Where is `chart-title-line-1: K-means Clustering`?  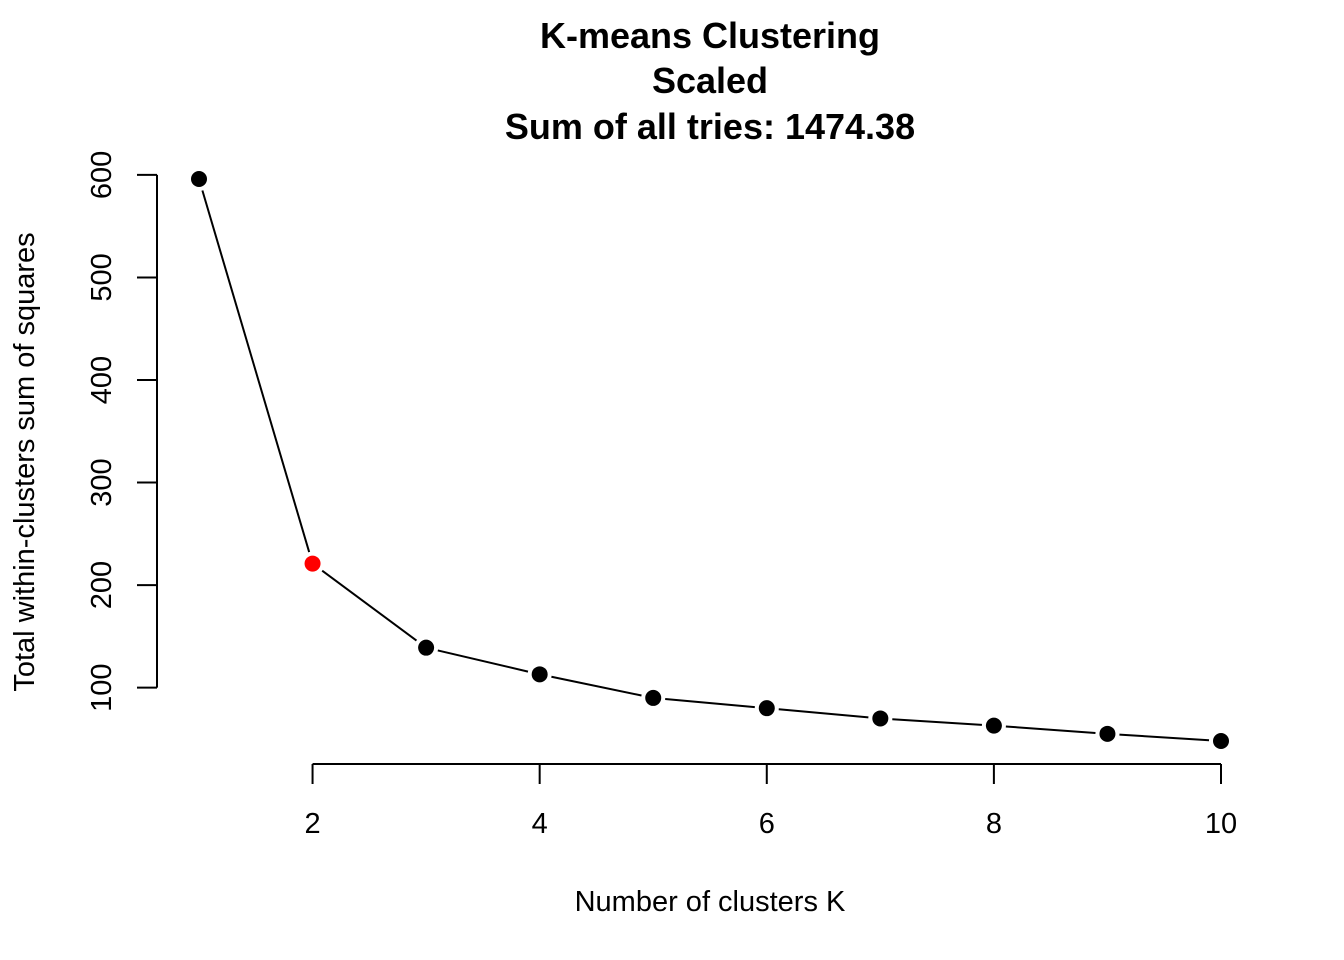
chart-title-line-1: K-means Clustering is located at coordinates (710, 35).